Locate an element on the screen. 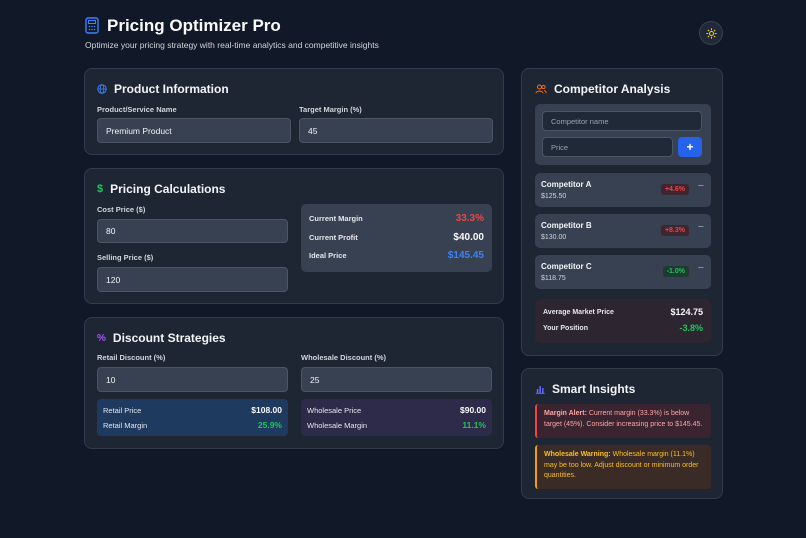 The width and height of the screenshot is (806, 538). wholesale-margin-value: 11.1% is located at coordinates (474, 425).